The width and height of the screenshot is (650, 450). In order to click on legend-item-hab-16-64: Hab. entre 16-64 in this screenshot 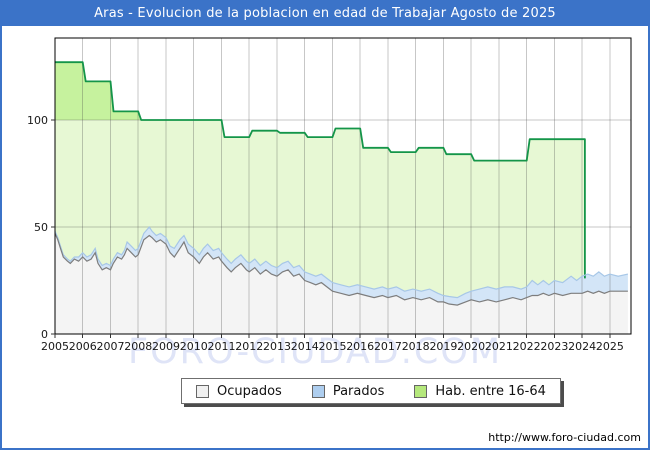, I will do `click(480, 391)`.